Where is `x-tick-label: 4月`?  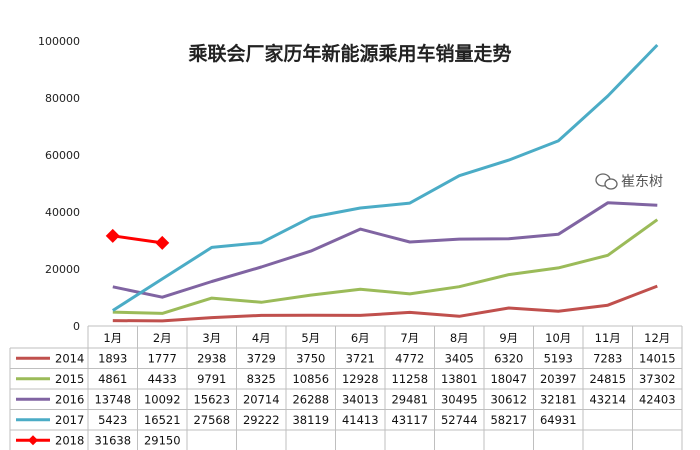
x-tick-label: 4月 is located at coordinates (261, 338).